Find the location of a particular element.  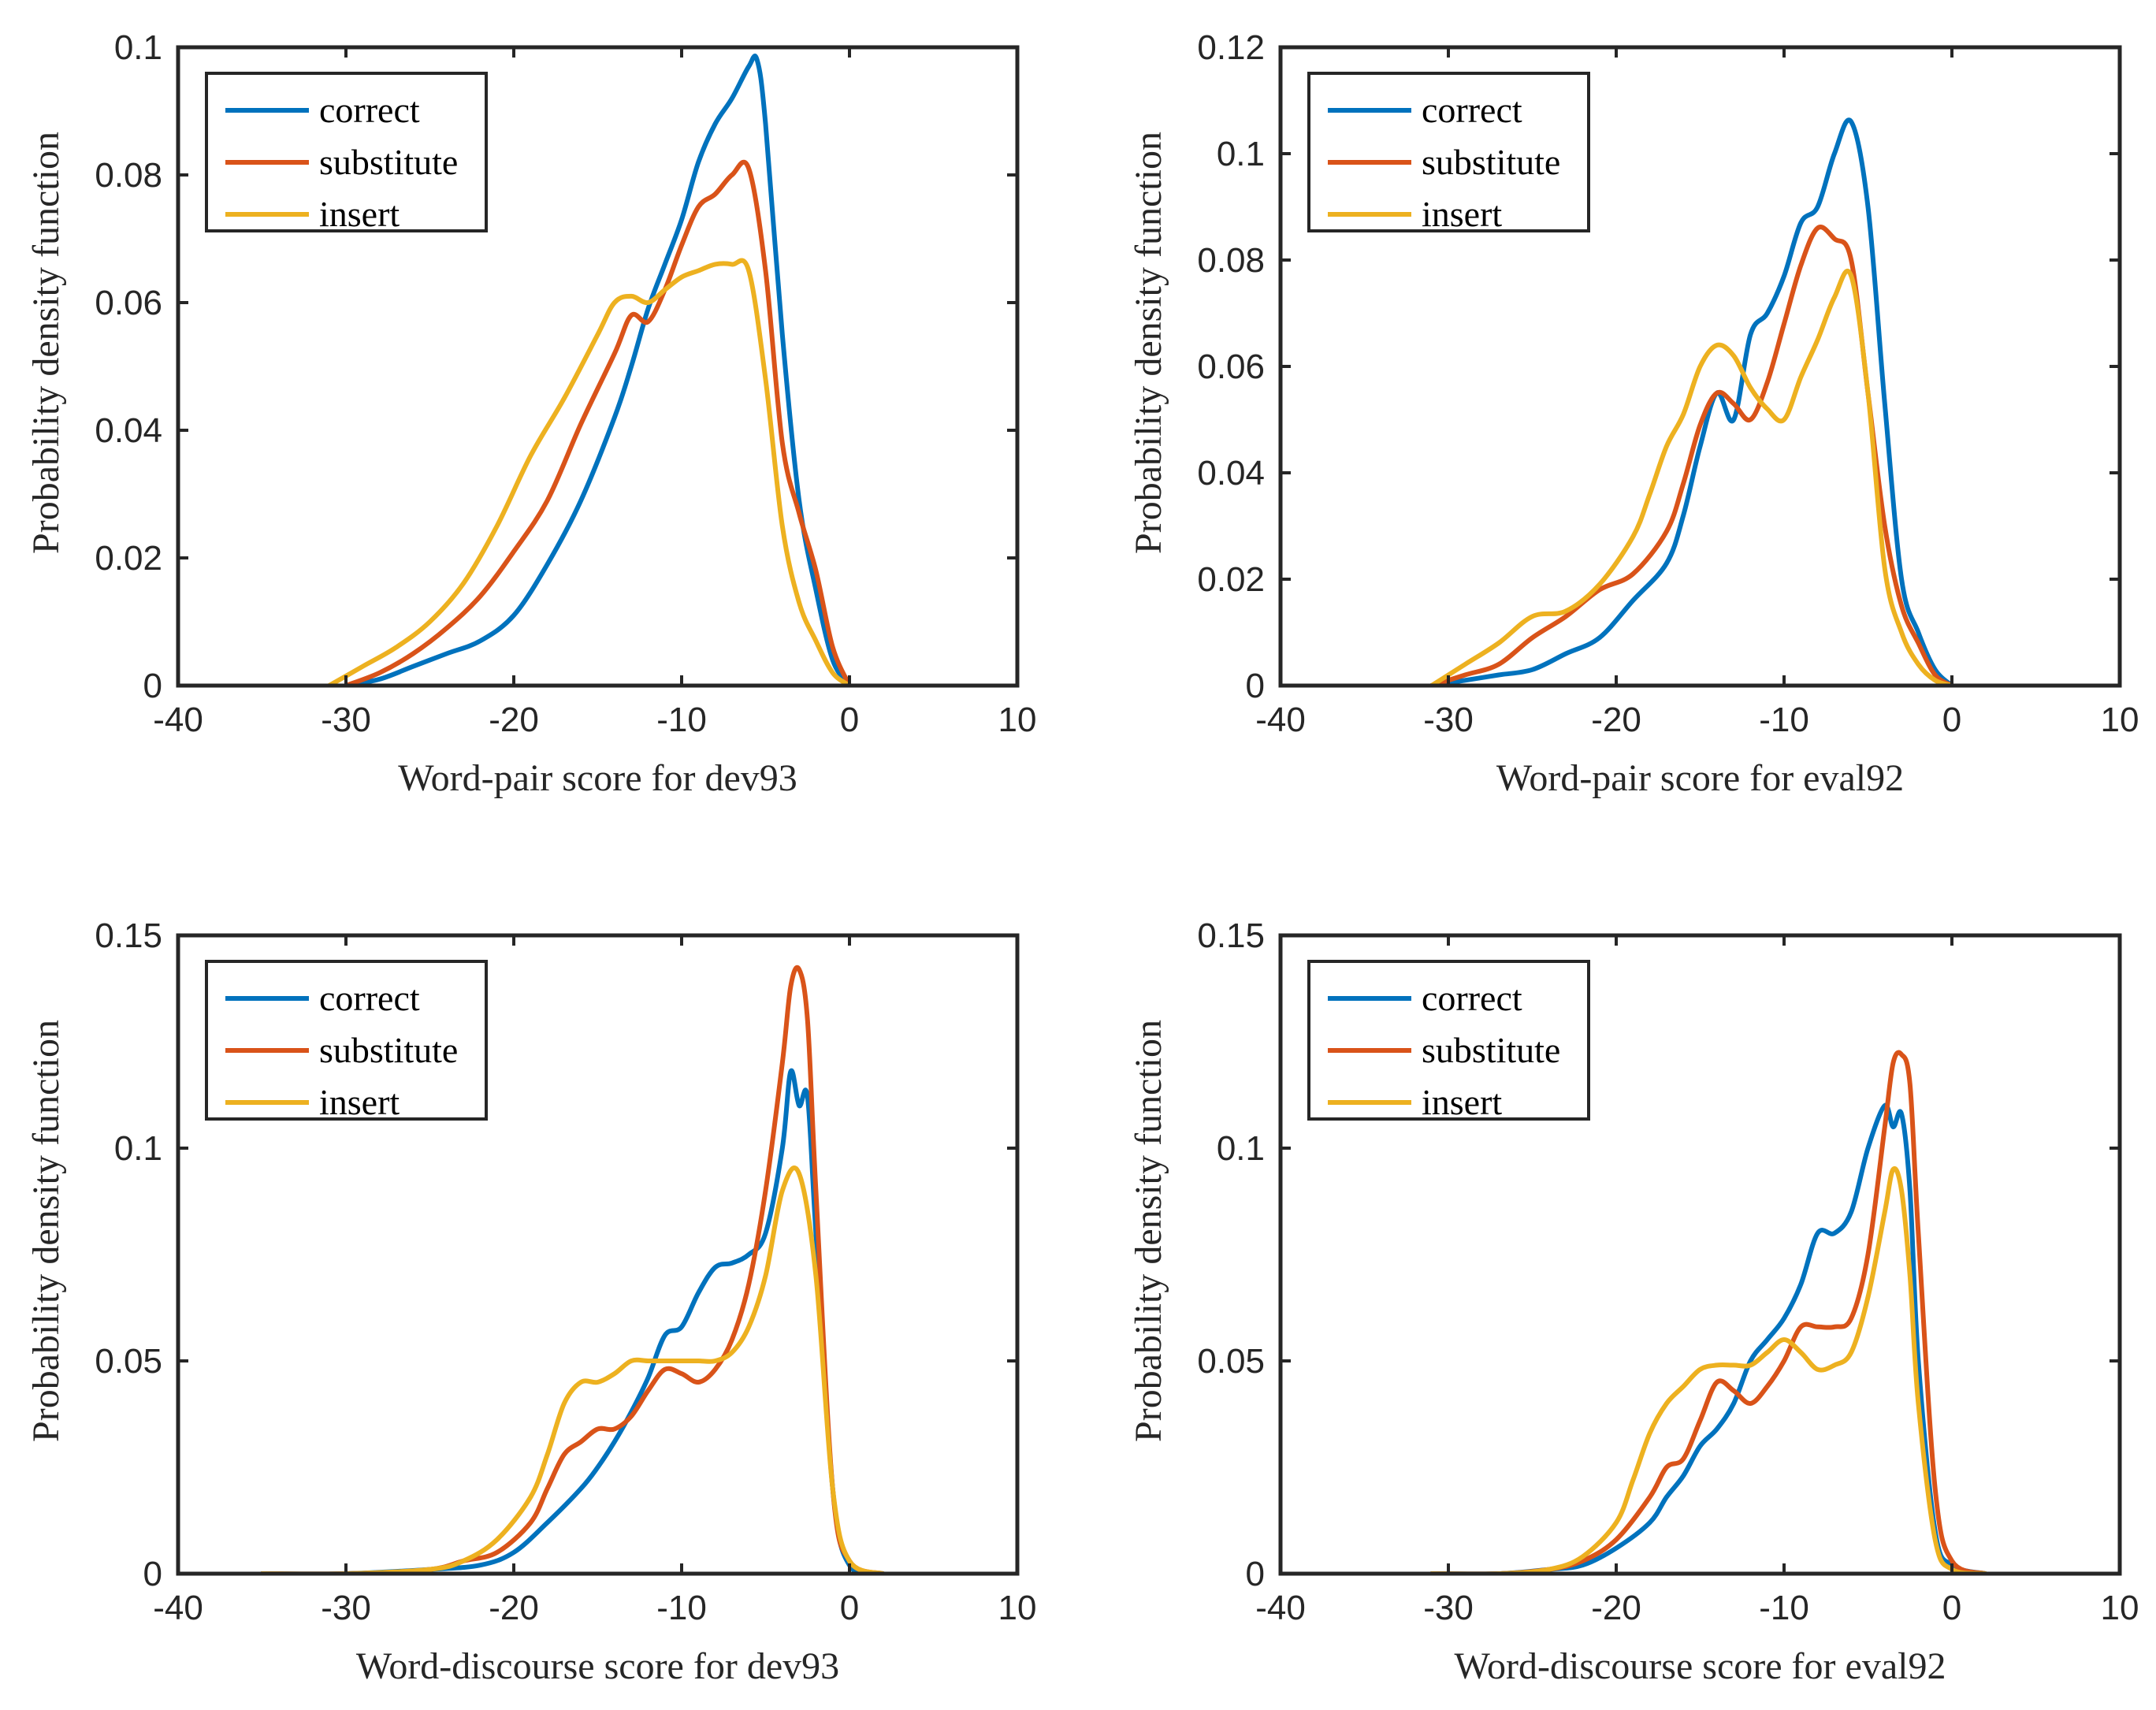

y-tick-label: 0.12 is located at coordinates (1231, 48).